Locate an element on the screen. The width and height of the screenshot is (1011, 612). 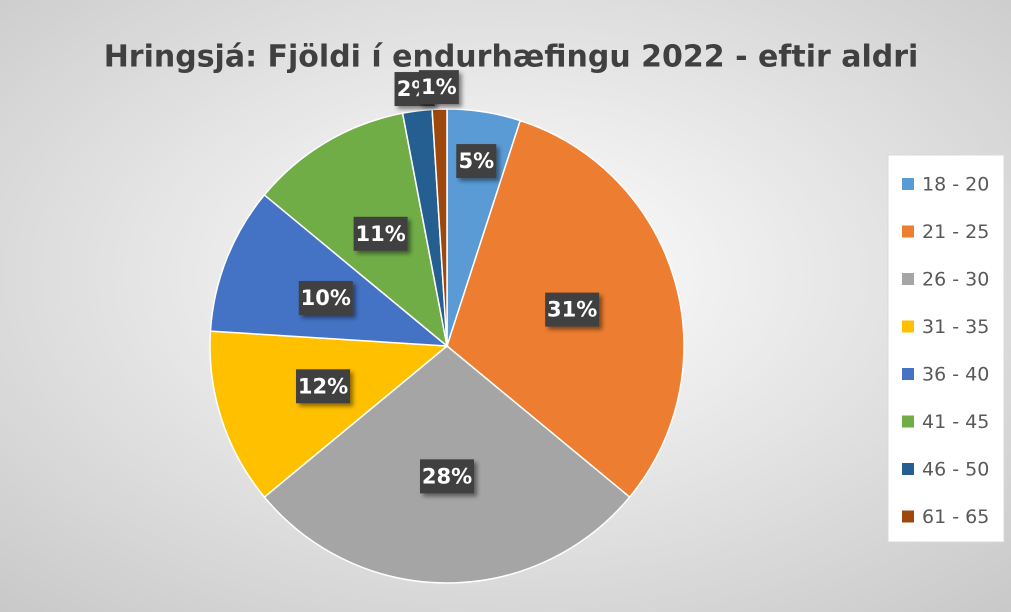
legend-label: 61 - 65 is located at coordinates (955, 517).